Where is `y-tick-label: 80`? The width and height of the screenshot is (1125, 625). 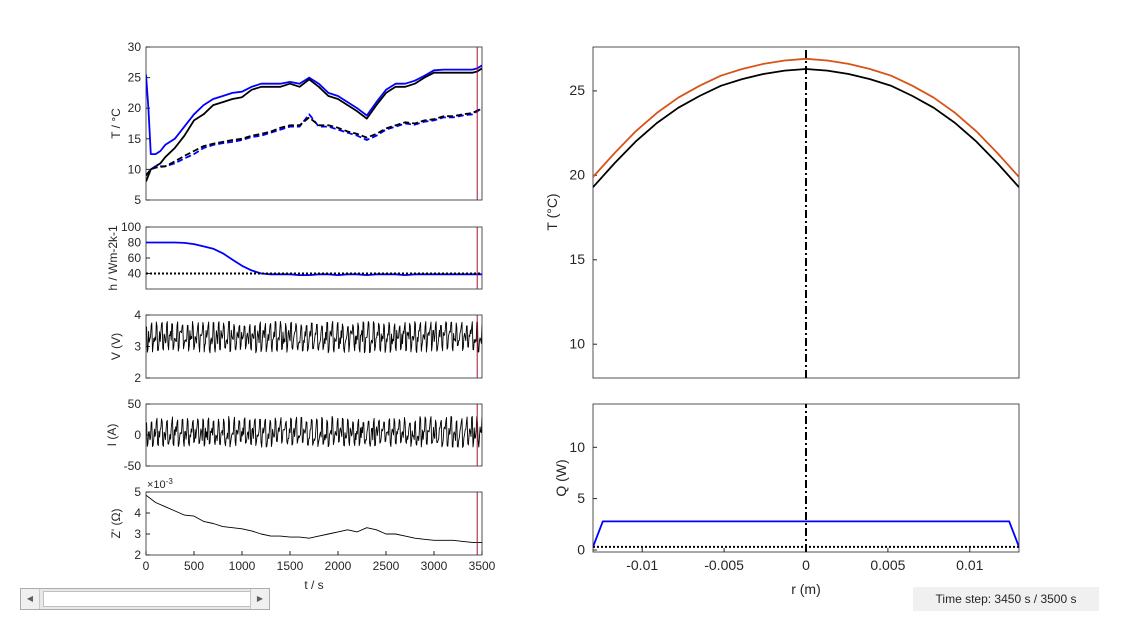 y-tick-label: 80 is located at coordinates (135, 243).